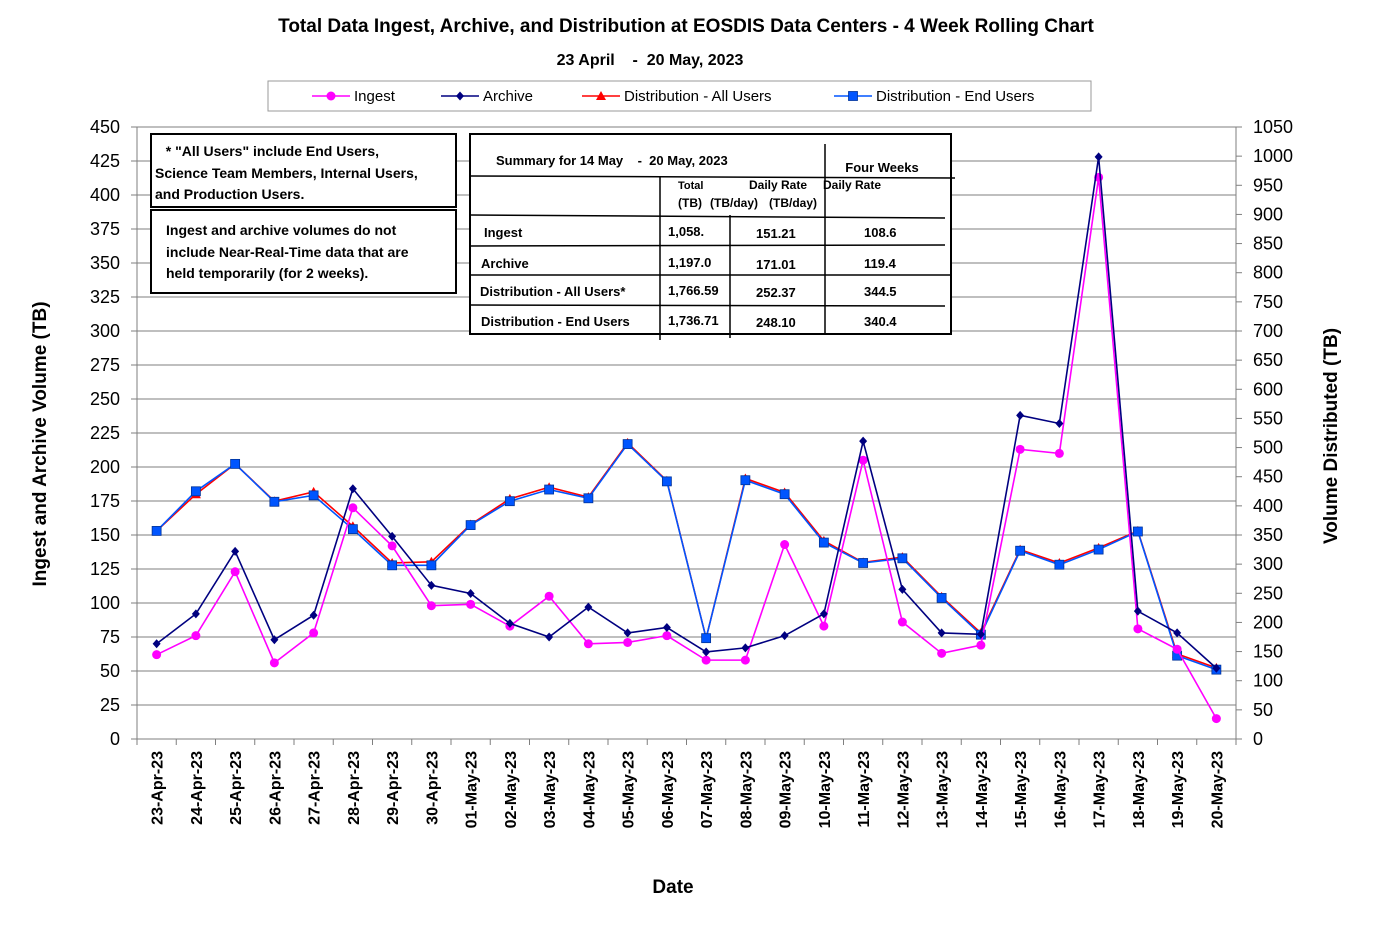  I want to click on y-axis-right-title: Volume Distributed (TB), so click(1331, 436).